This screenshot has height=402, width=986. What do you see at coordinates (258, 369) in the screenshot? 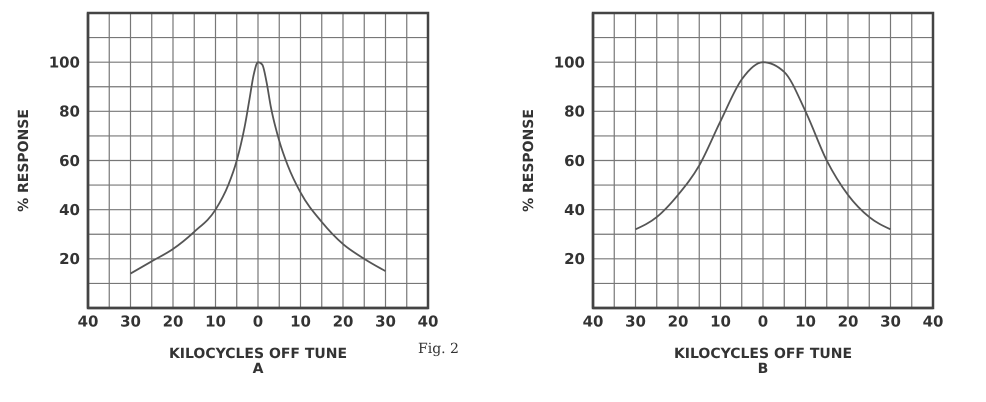
I see `text: A` at bounding box center [258, 369].